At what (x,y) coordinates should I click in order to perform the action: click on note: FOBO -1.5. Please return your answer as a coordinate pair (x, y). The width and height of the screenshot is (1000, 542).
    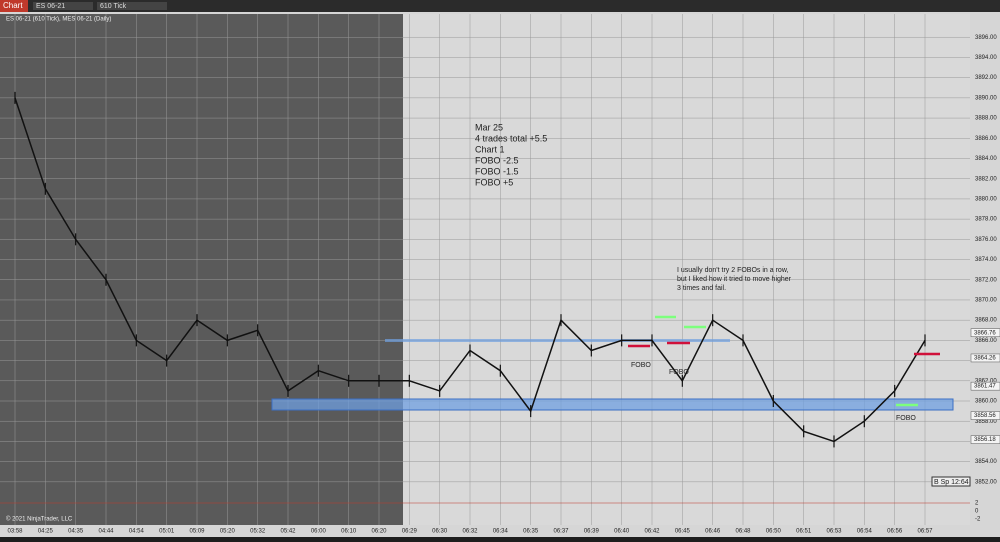
    Looking at the image, I should click on (497, 171).